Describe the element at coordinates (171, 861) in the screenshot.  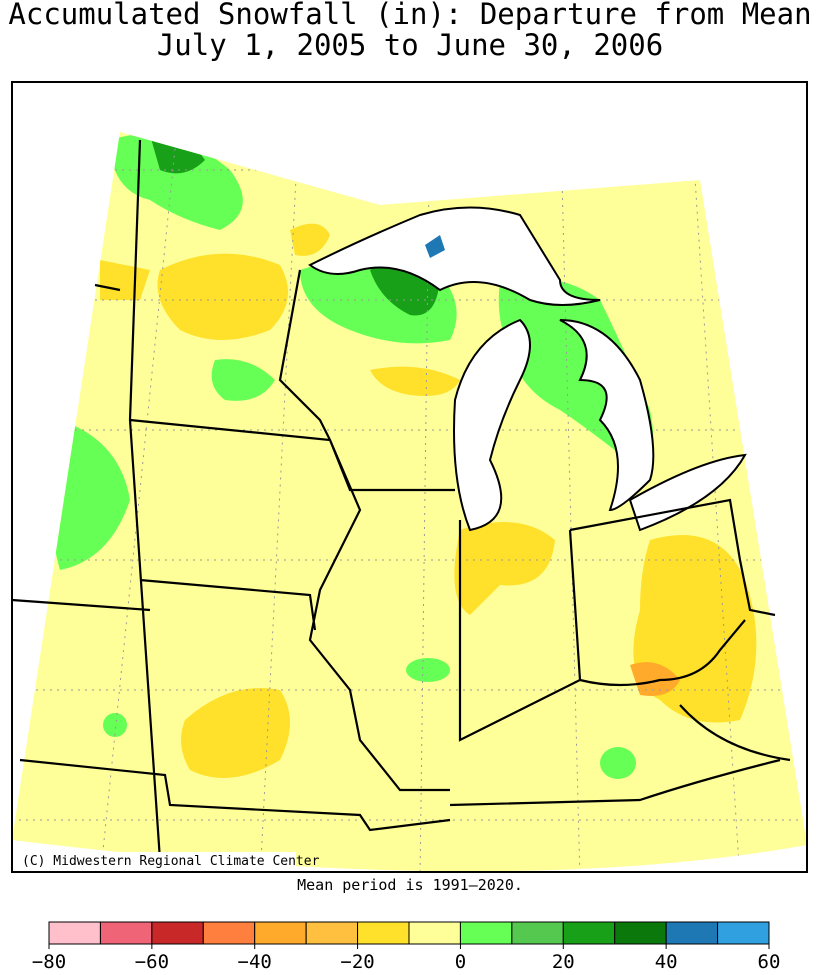
I see `credit: (C) Midwestern Regional Climate Center` at that location.